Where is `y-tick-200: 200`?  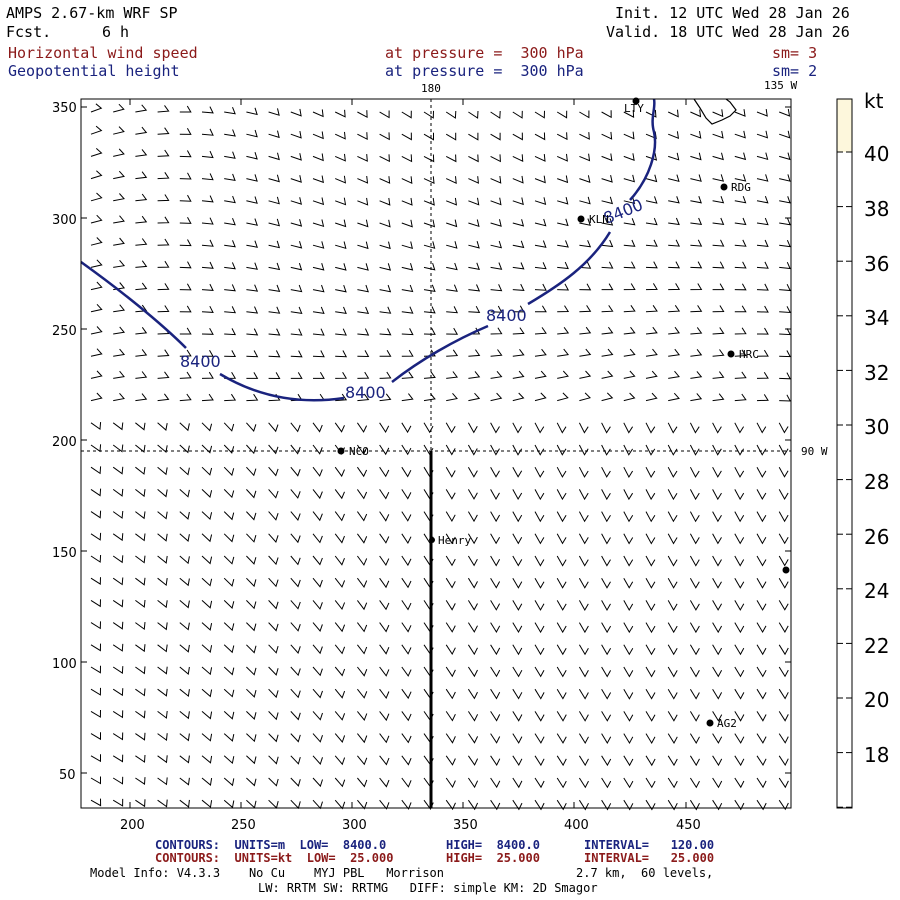
y-tick-200: 200 is located at coordinates (64, 442).